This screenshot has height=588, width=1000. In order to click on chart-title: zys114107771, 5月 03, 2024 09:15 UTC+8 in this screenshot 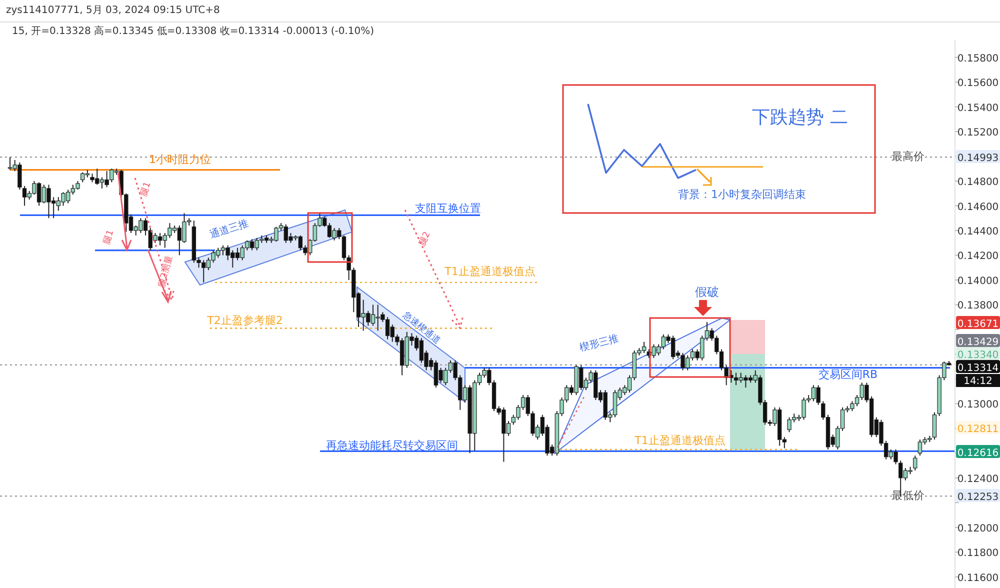, I will do `click(113, 10)`.